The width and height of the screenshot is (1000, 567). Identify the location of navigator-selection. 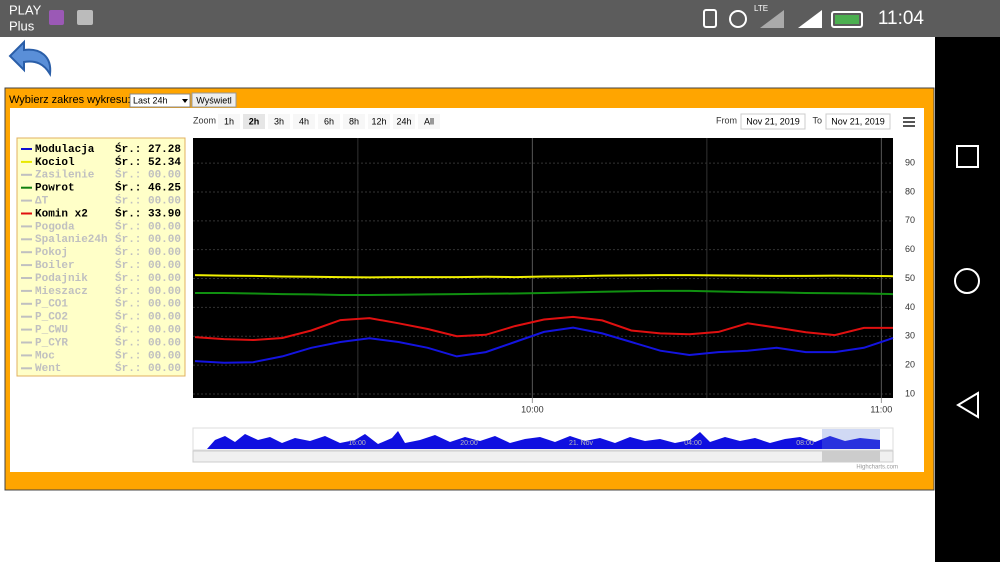
(851, 439).